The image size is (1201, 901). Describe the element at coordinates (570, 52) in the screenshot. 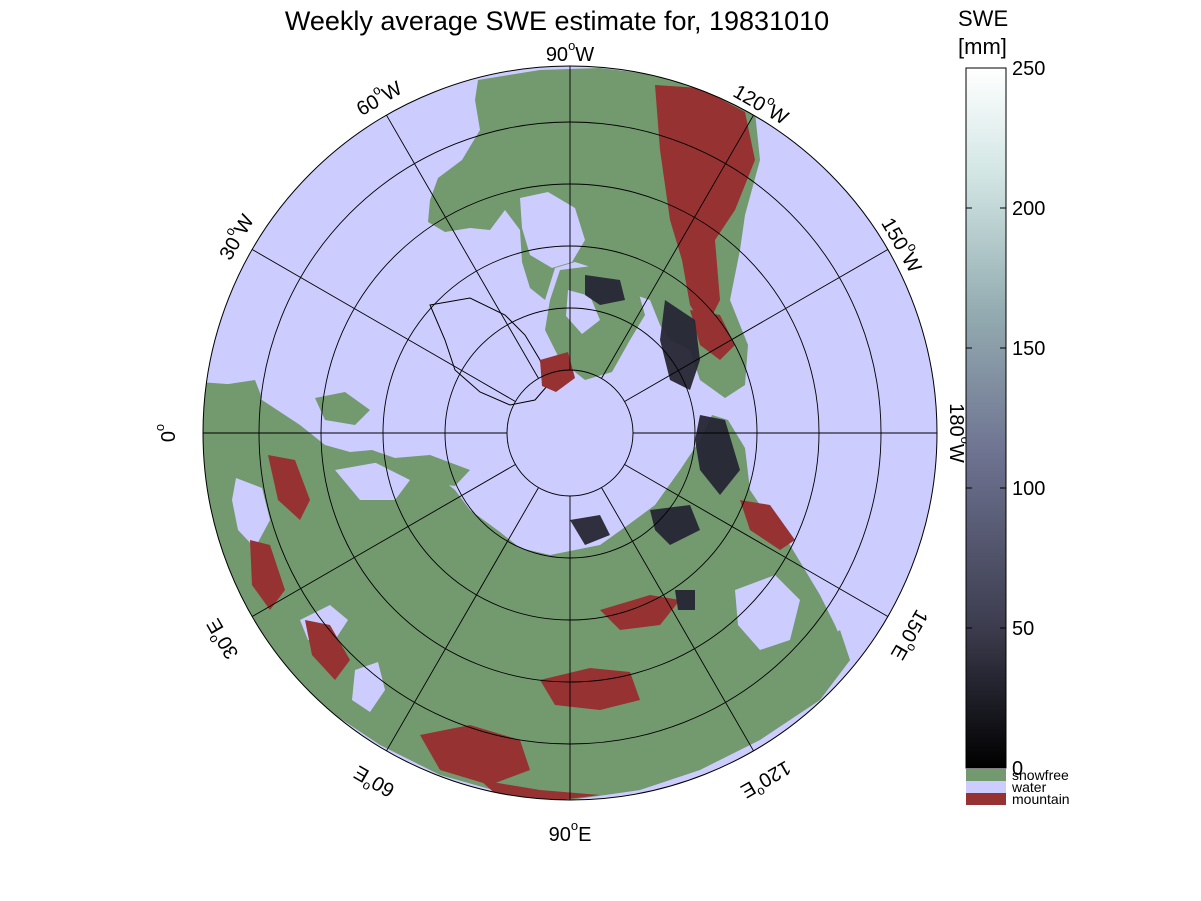

I see `longitude-label: 90oW` at that location.